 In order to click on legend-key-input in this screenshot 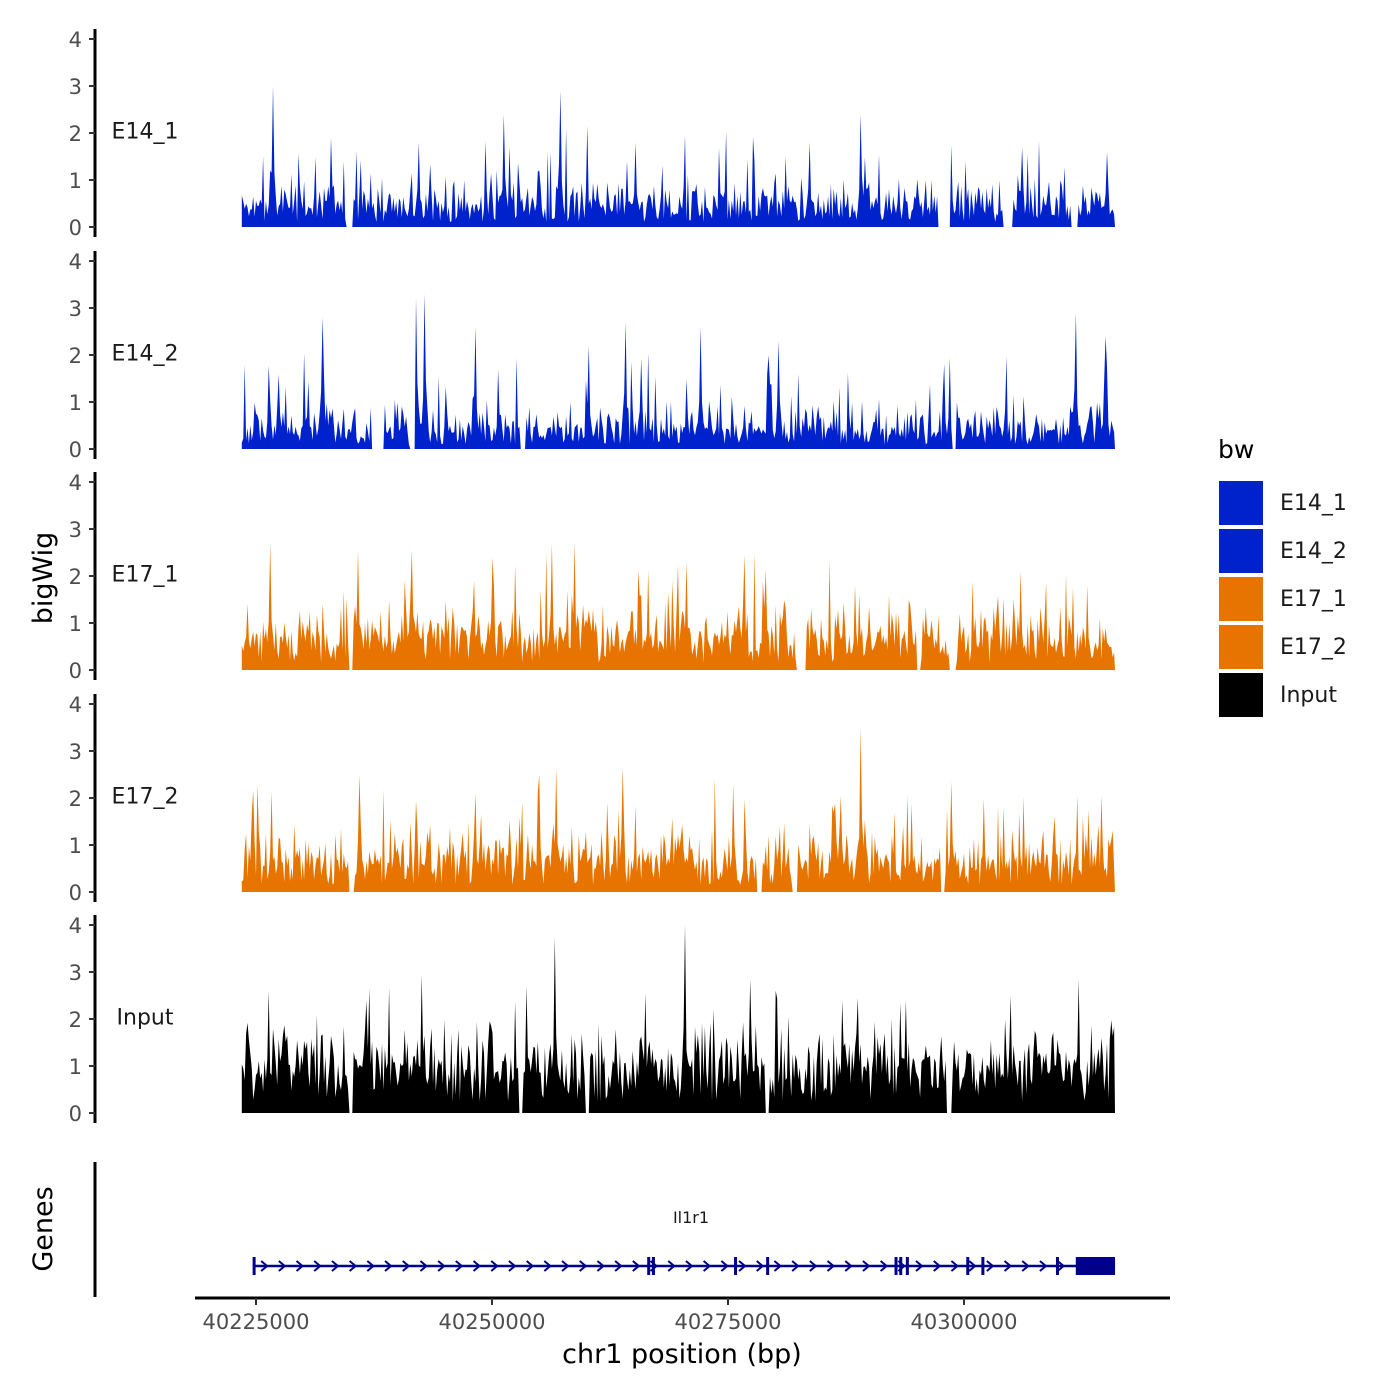, I will do `click(1241, 695)`.